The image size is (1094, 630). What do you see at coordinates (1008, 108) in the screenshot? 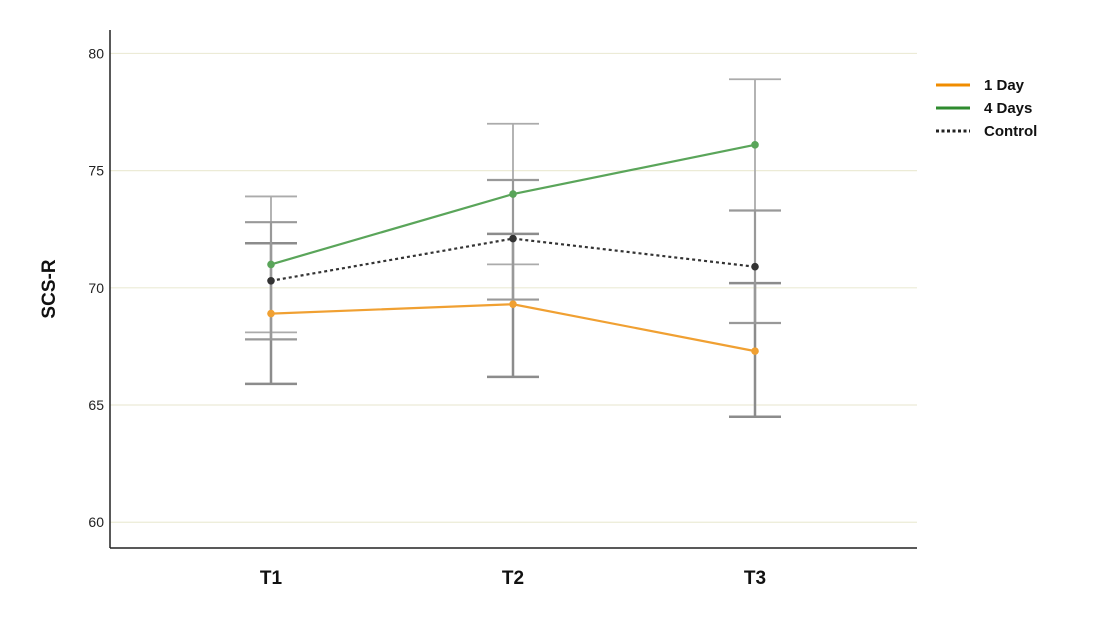
I see `legend-label: 4 Days` at bounding box center [1008, 108].